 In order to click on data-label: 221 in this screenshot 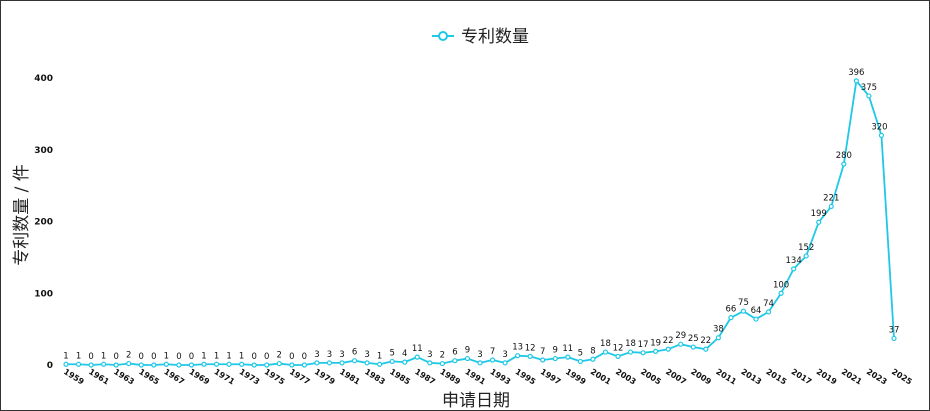, I will do `click(831, 198)`.